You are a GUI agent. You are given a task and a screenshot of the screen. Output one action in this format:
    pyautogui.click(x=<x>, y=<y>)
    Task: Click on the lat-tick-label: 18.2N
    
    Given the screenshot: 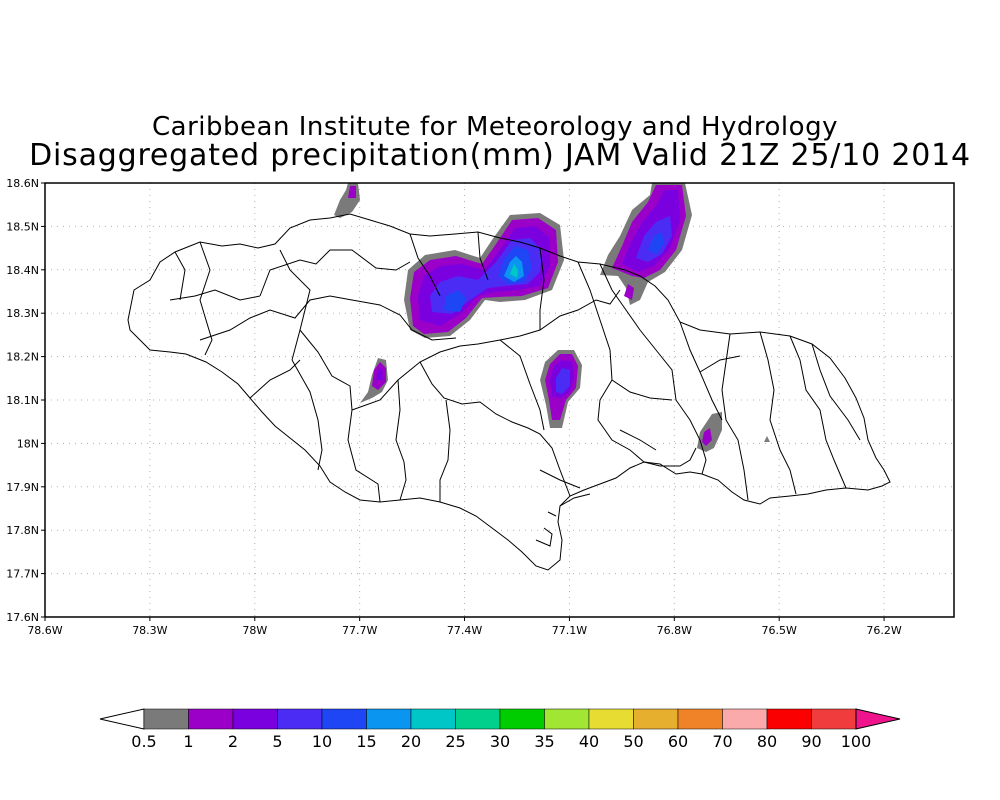 What is the action you would take?
    pyautogui.click(x=22, y=357)
    